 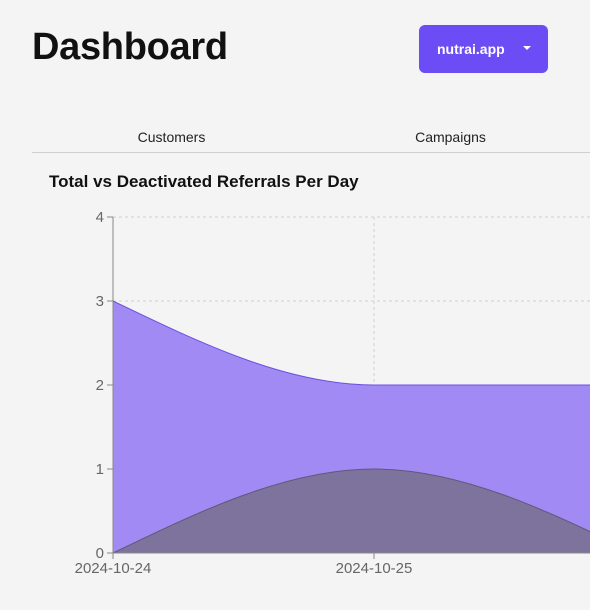 What do you see at coordinates (100, 301) in the screenshot?
I see `y-tick-label: 3` at bounding box center [100, 301].